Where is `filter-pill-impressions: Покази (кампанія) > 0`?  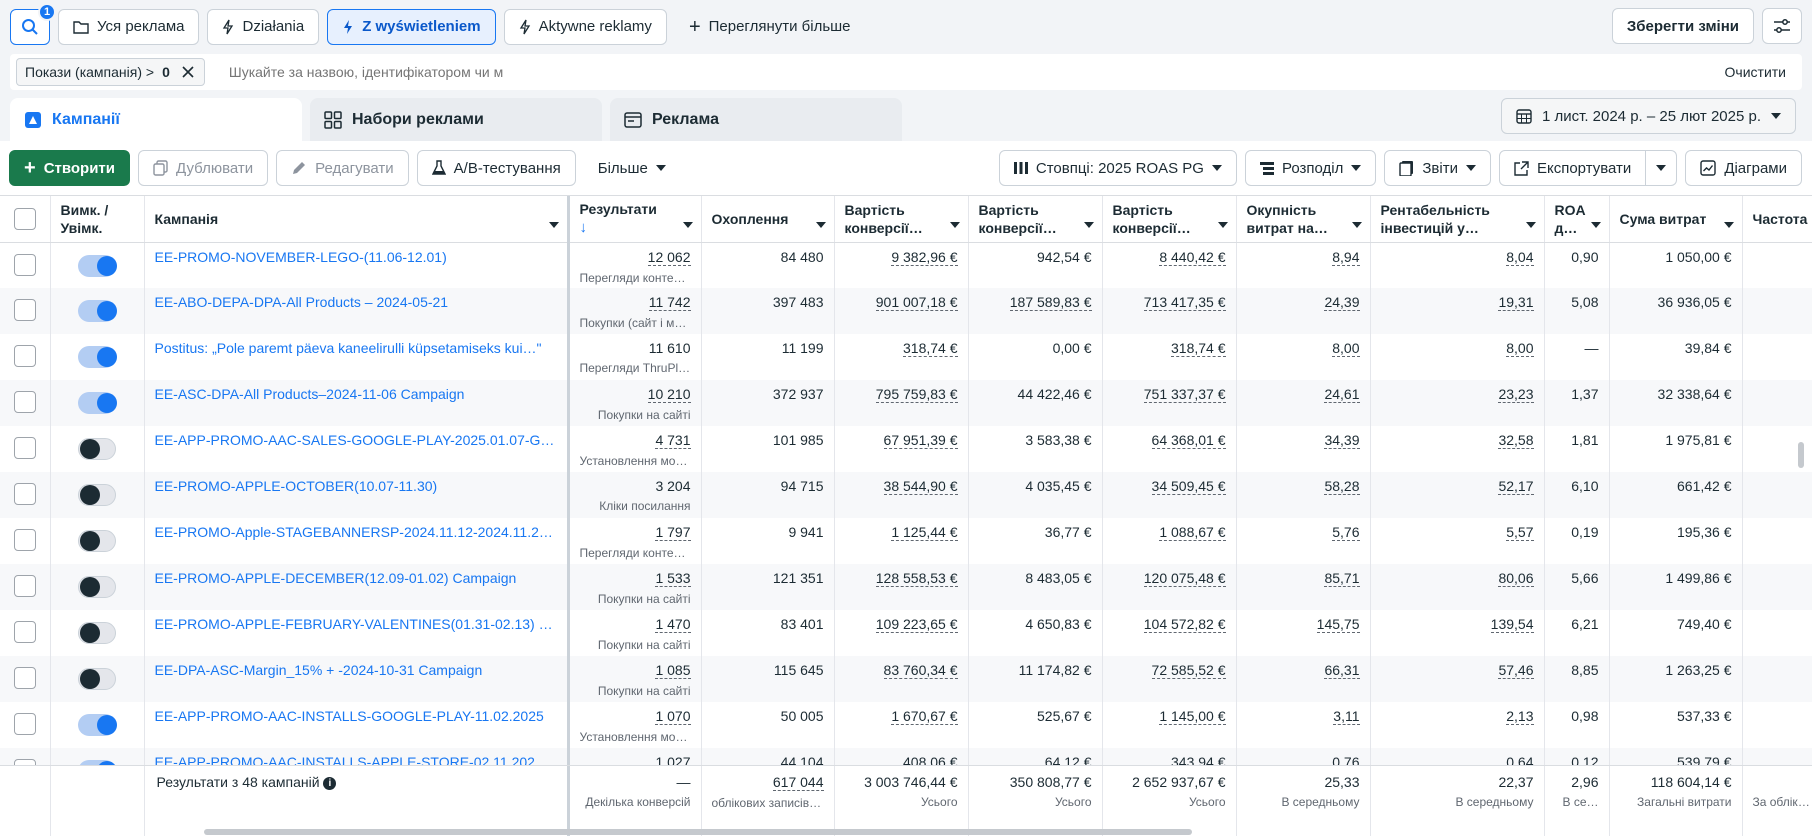
filter-pill-impressions: Покази (кампанія) > 0 is located at coordinates (110, 72).